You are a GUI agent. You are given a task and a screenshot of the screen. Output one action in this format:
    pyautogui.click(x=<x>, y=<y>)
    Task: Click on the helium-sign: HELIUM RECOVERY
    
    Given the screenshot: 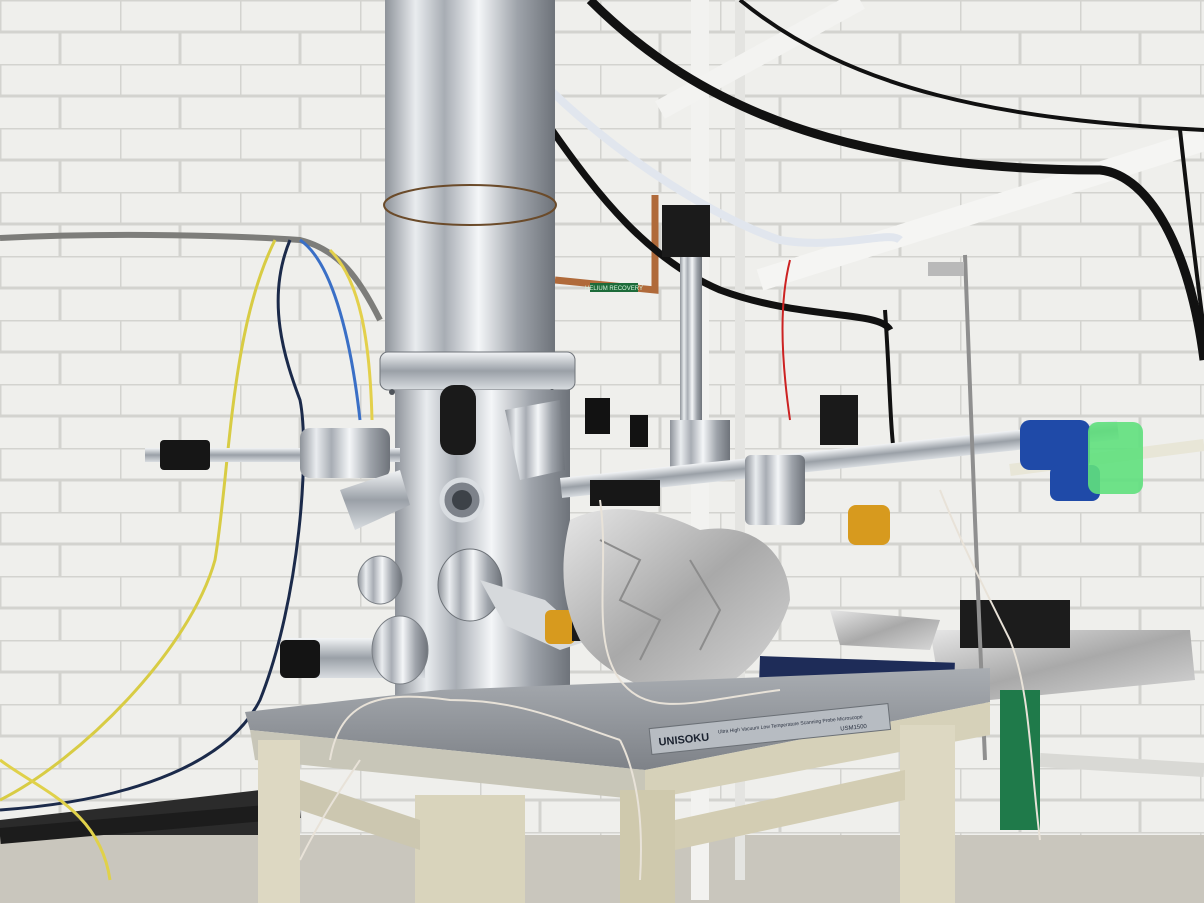 What is the action you would take?
    pyautogui.click(x=614, y=289)
    